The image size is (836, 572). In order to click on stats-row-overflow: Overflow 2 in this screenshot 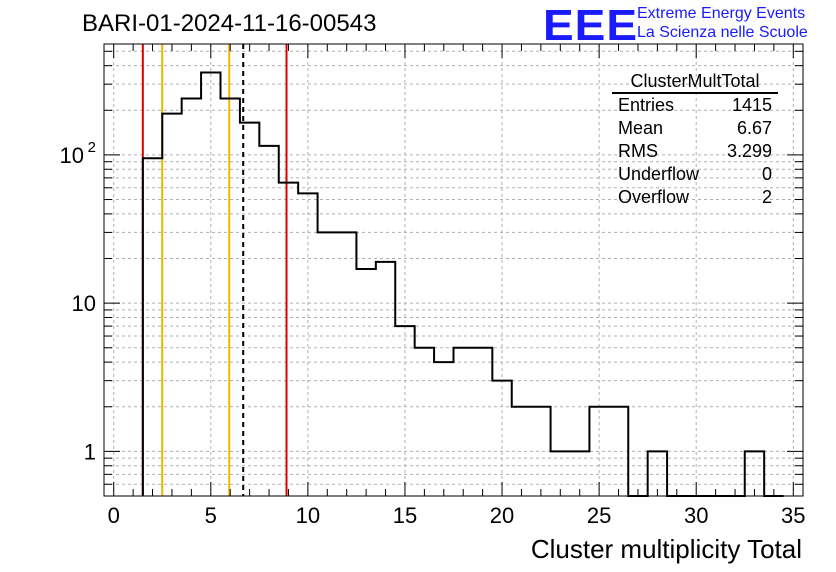, I will do `click(695, 197)`.